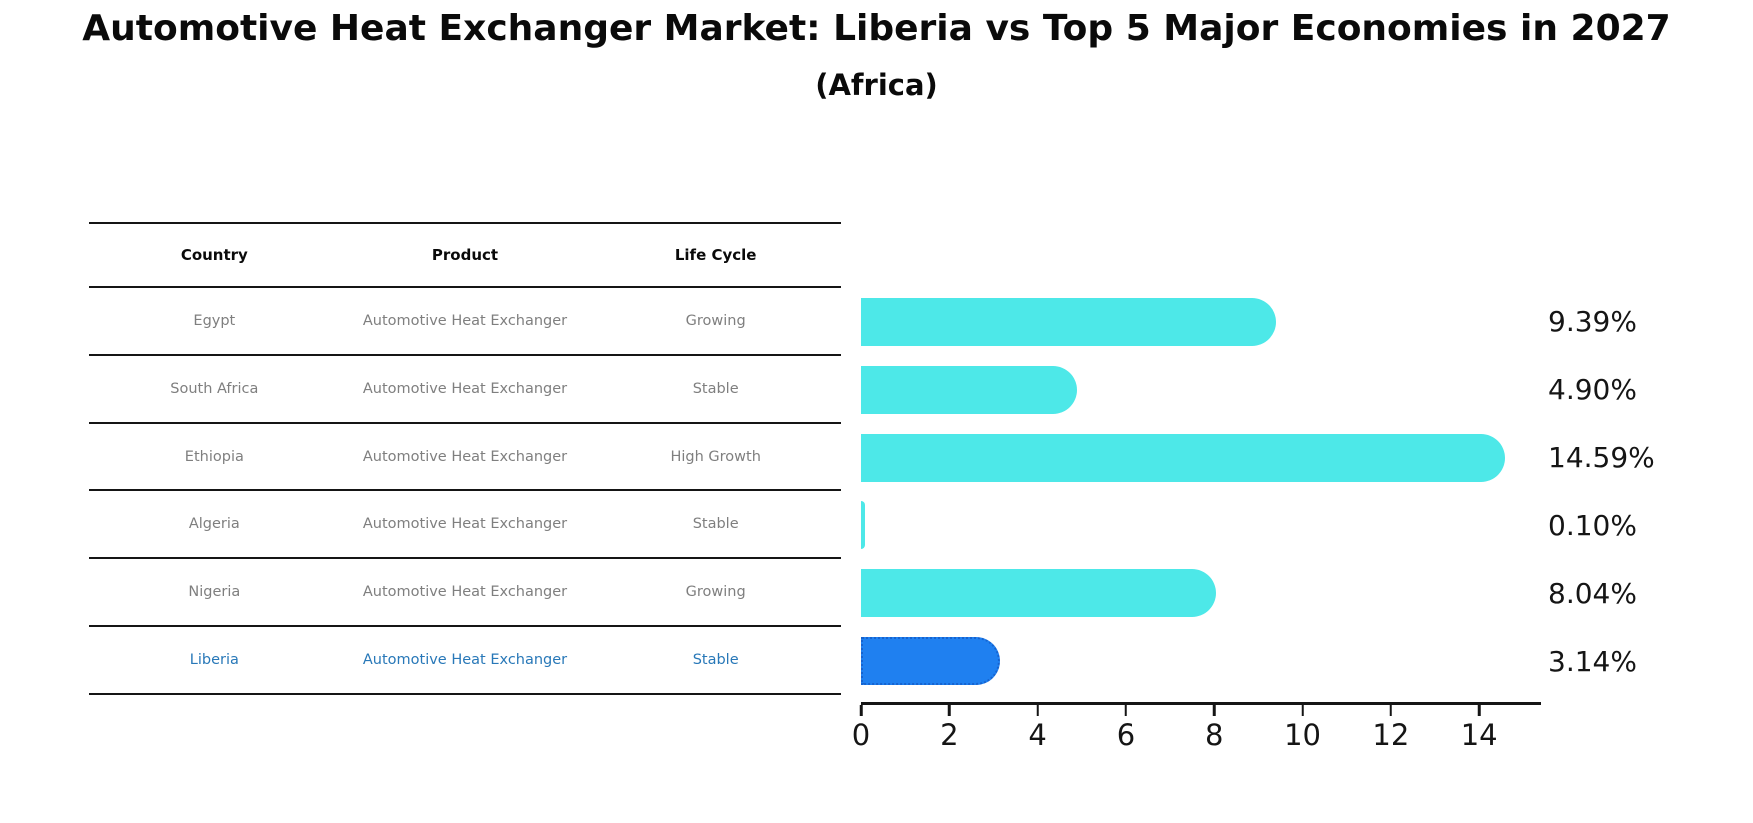  Describe the element at coordinates (861, 735) in the screenshot. I see `x-axis-tick-label: 0` at that location.